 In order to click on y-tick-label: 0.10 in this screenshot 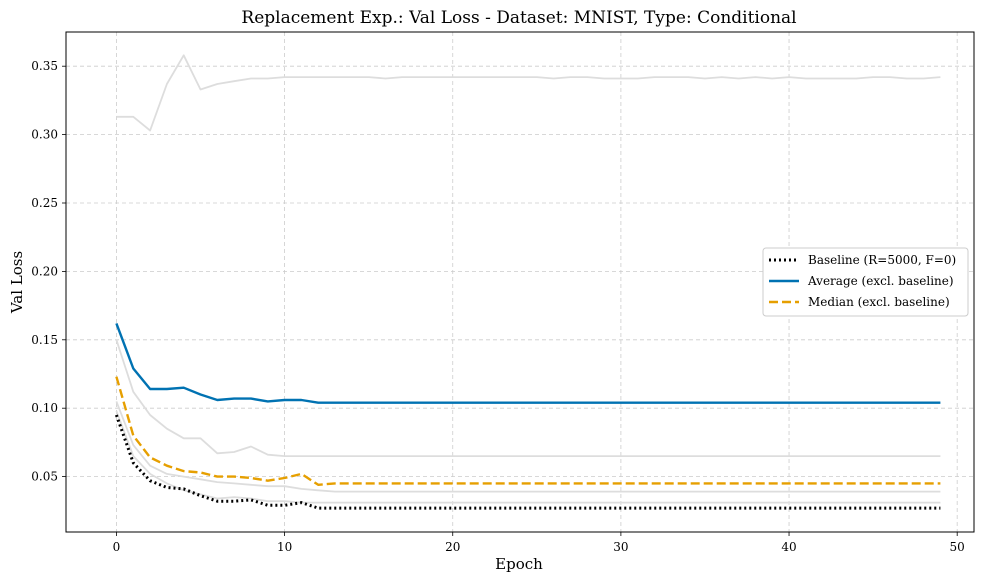, I will do `click(44, 408)`.